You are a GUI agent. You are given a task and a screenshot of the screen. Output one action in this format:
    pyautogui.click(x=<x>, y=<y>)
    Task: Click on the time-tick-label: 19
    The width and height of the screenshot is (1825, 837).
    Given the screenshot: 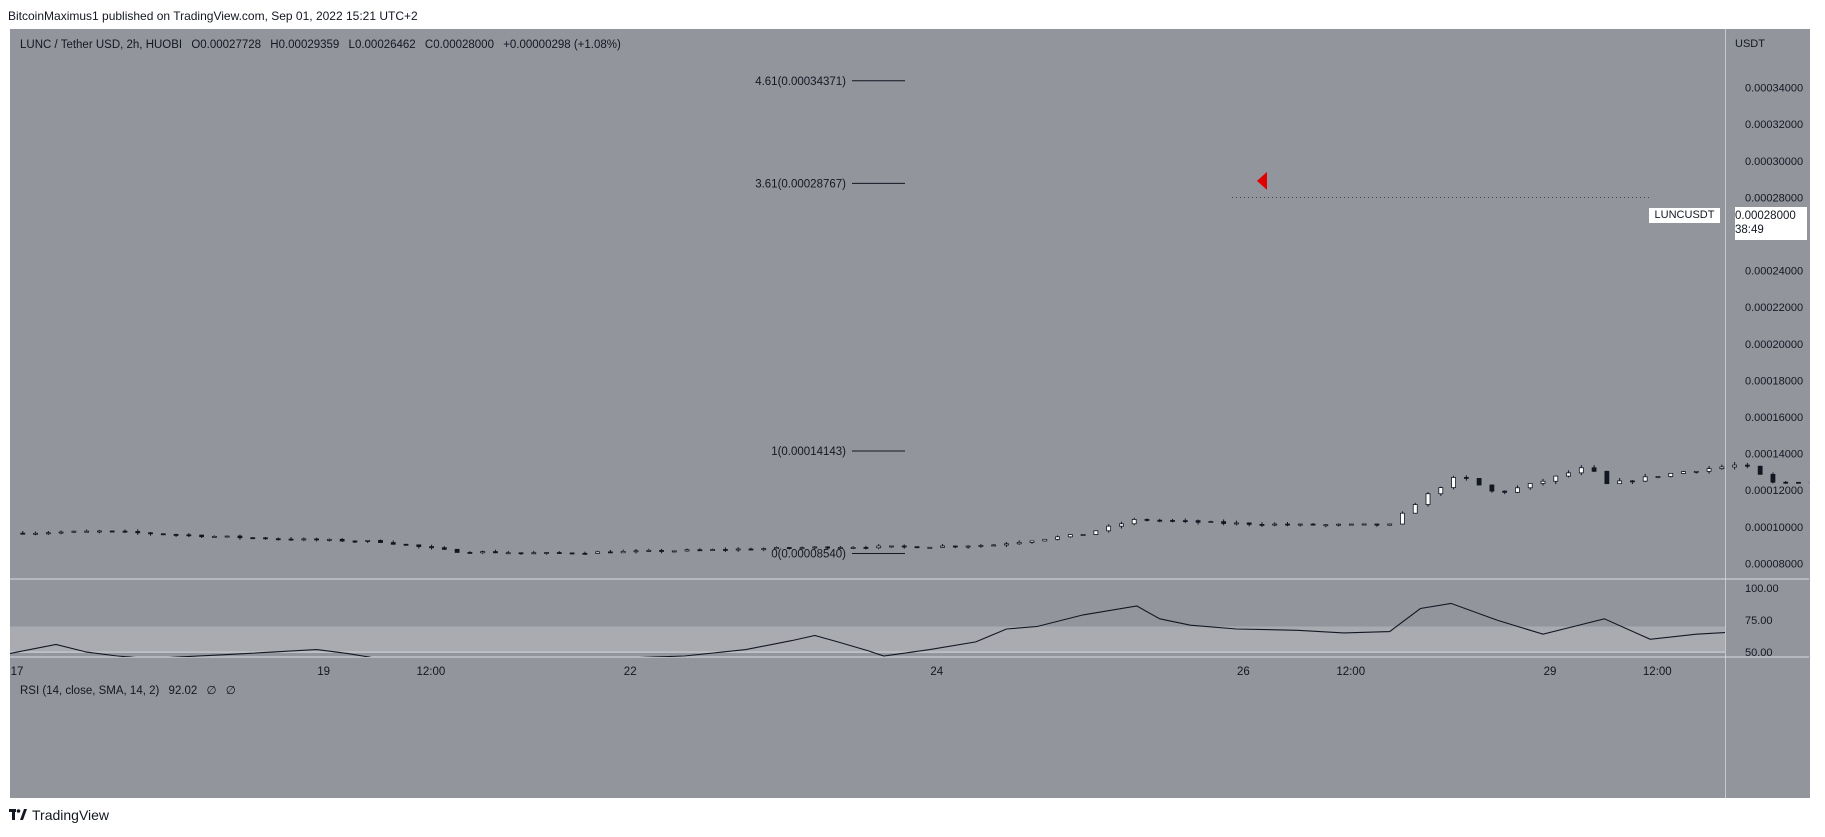 What is the action you would take?
    pyautogui.click(x=323, y=672)
    